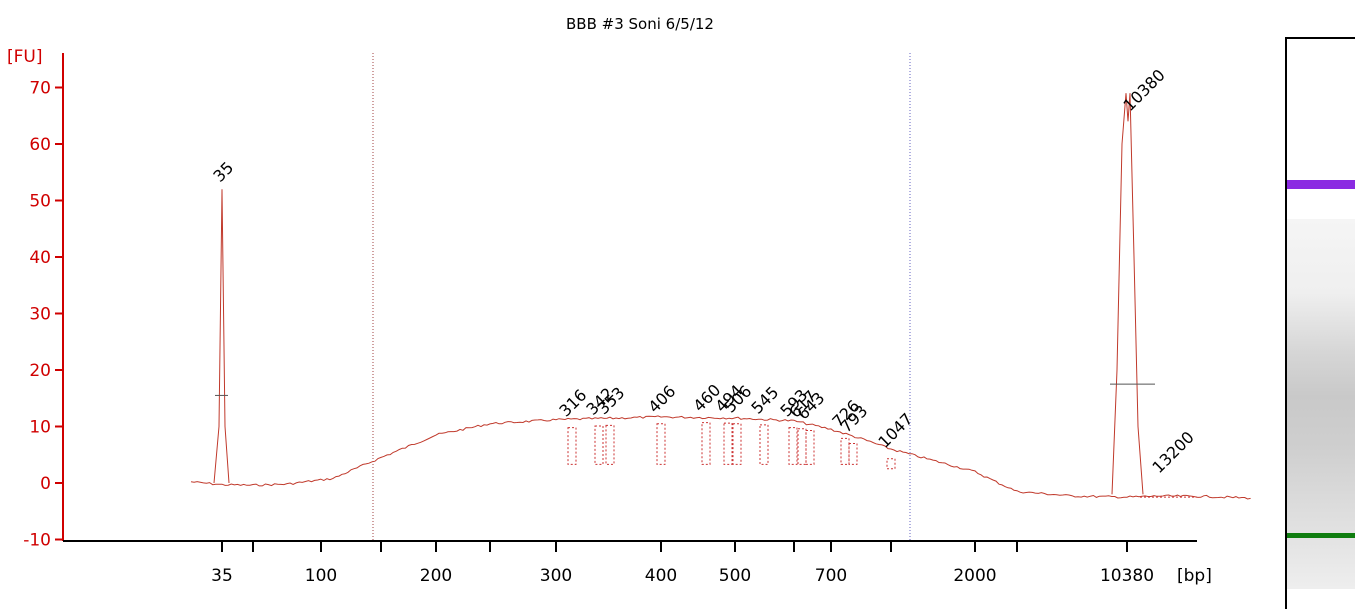 Image resolution: width=1355 pixels, height=609 pixels. What do you see at coordinates (1127, 294) in the screenshot?
I see `upper-marker-peak` at bounding box center [1127, 294].